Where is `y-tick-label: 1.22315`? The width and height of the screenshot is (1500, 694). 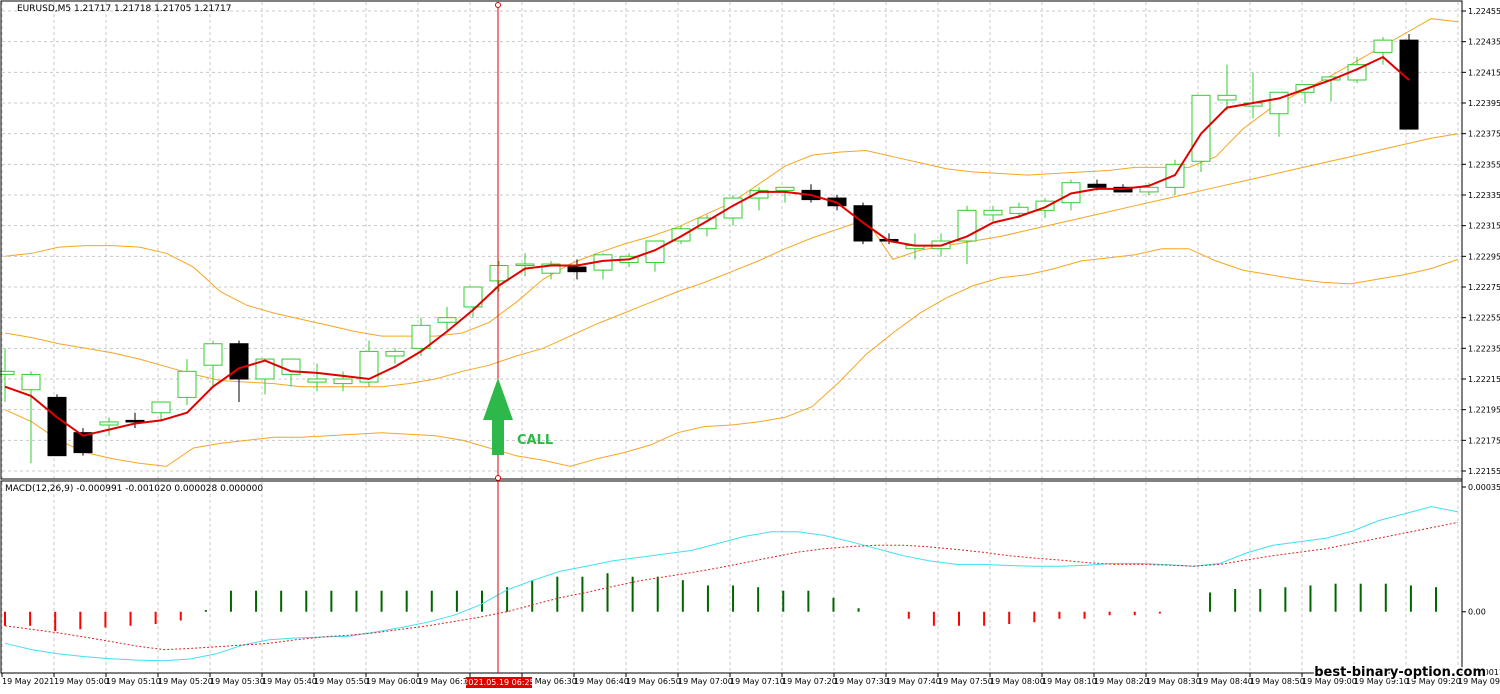
y-tick-label: 1.22315 is located at coordinates (1484, 226).